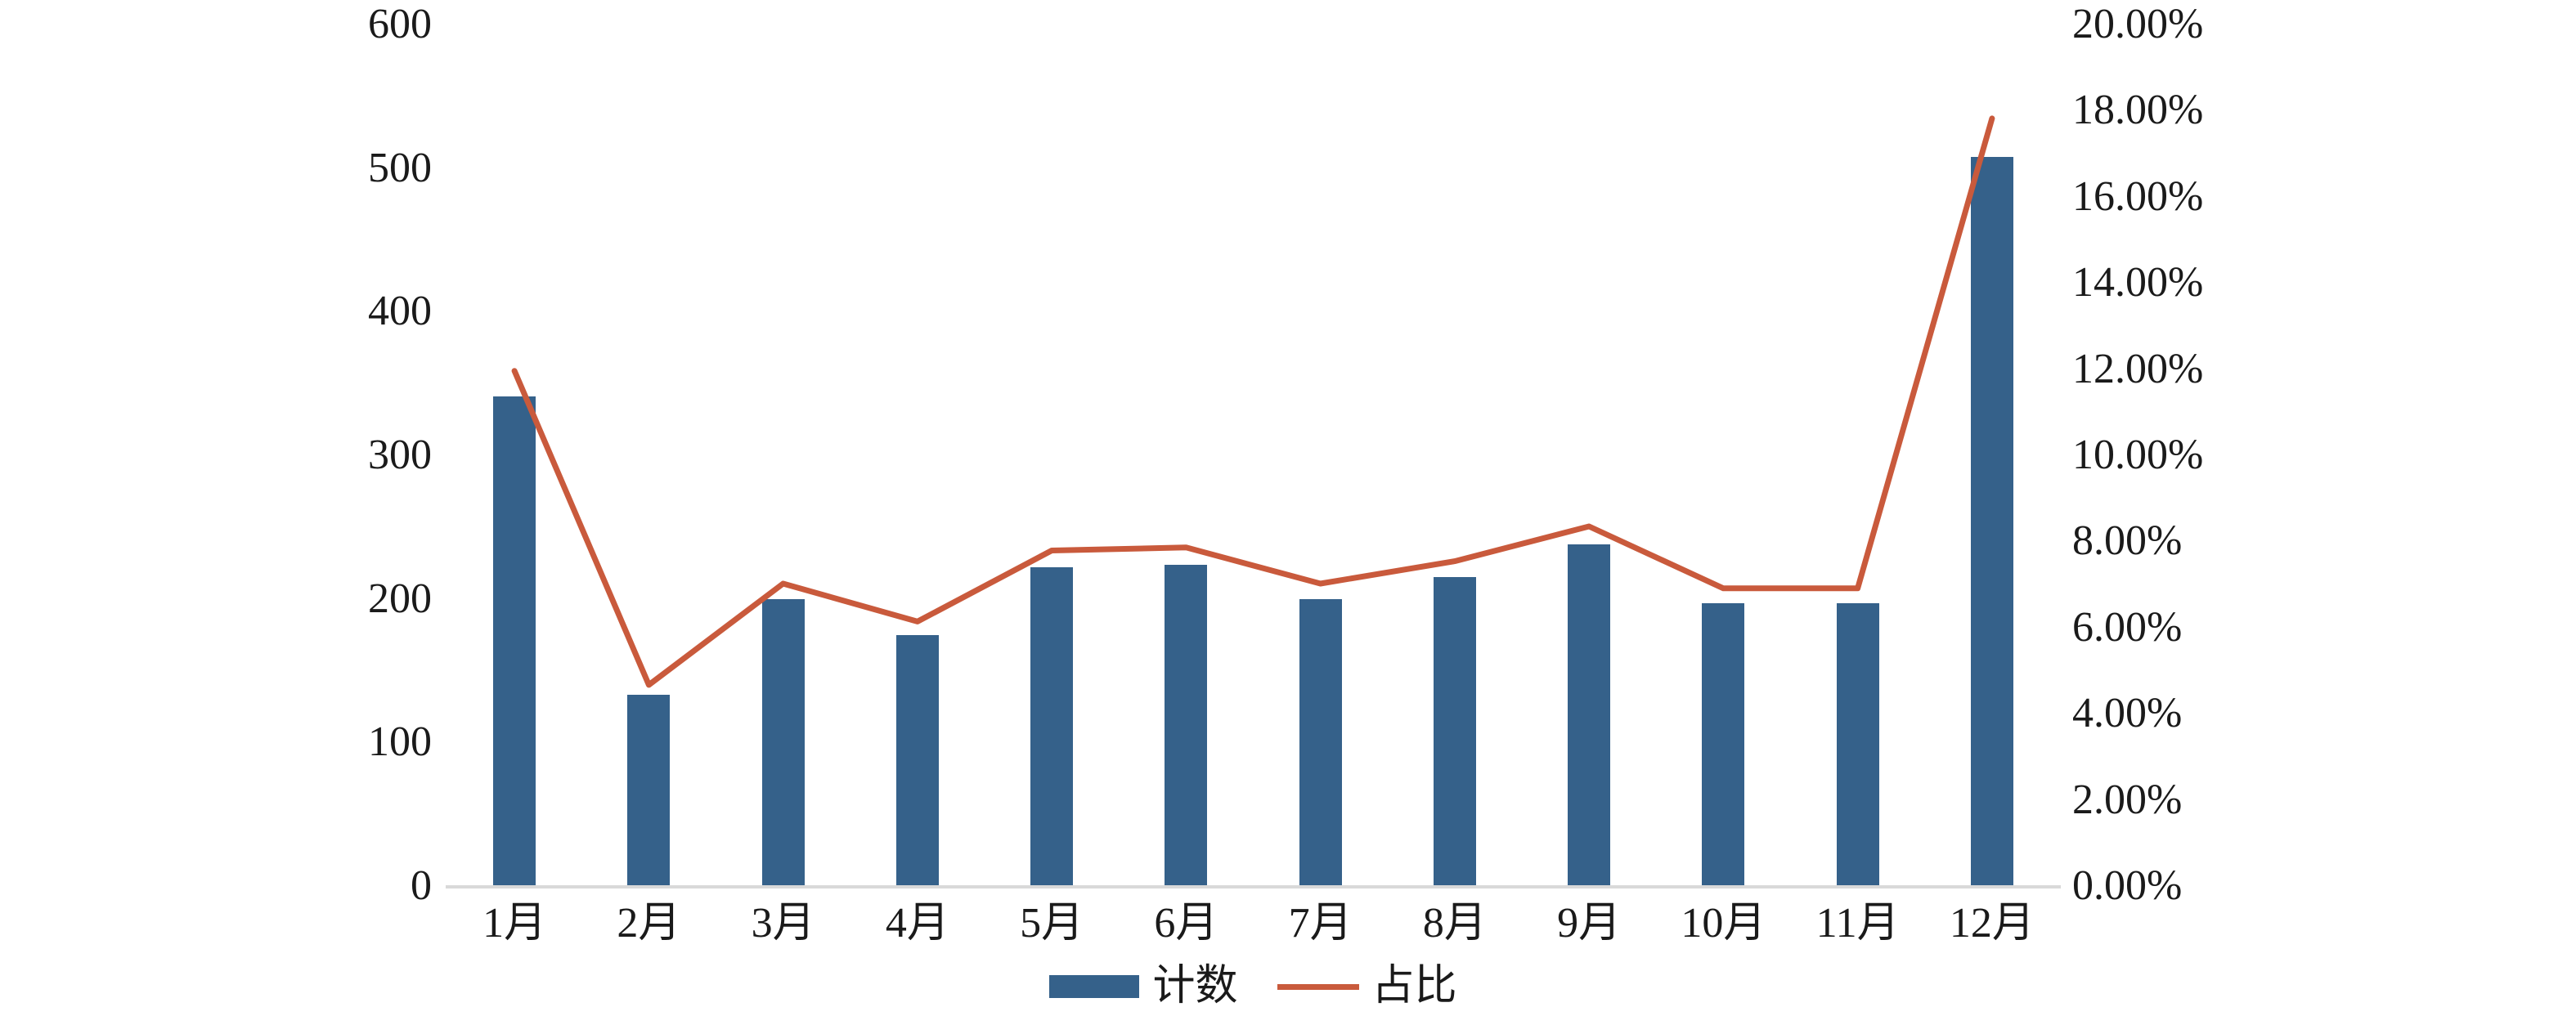 The height and width of the screenshot is (1016, 2576). I want to click on left-axis-tick: 500, so click(400, 167).